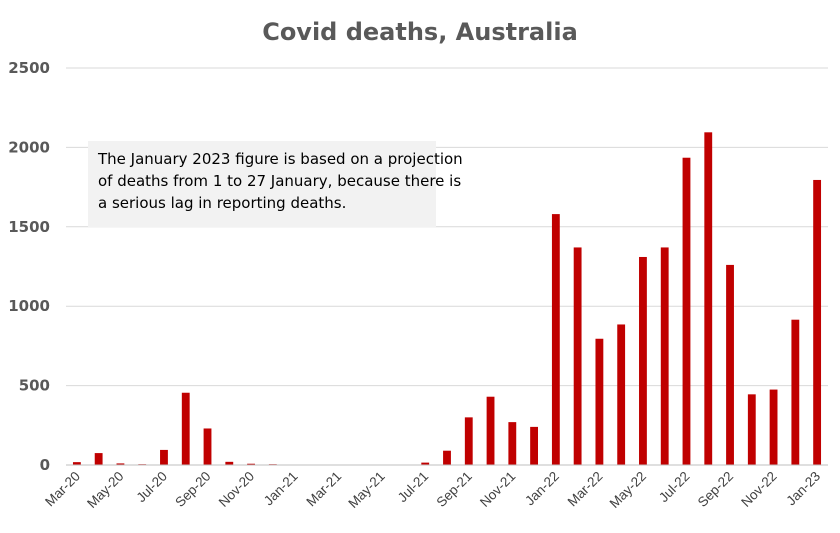 The image size is (840, 533). What do you see at coordinates (222, 203) in the screenshot?
I see `annotation-line-3: a serious lag in reporting deaths.` at bounding box center [222, 203].